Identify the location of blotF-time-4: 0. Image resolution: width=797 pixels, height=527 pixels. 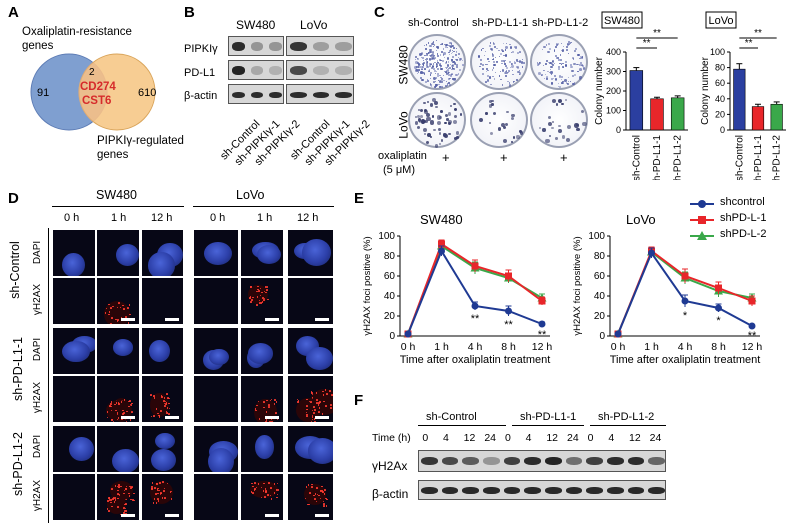
(508, 438).